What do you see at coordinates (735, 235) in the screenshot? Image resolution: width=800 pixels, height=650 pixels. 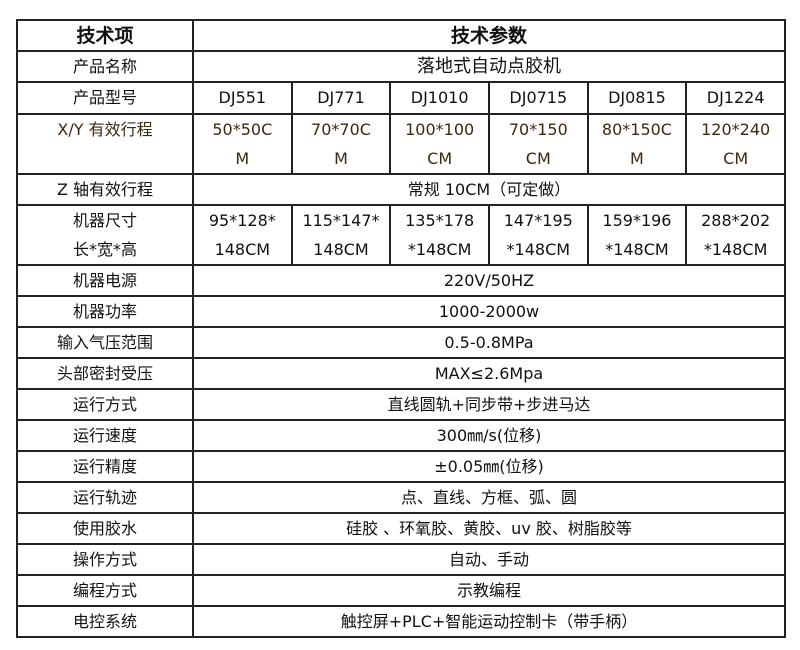 I see `size-cell: 288*202 *148CM` at bounding box center [735, 235].